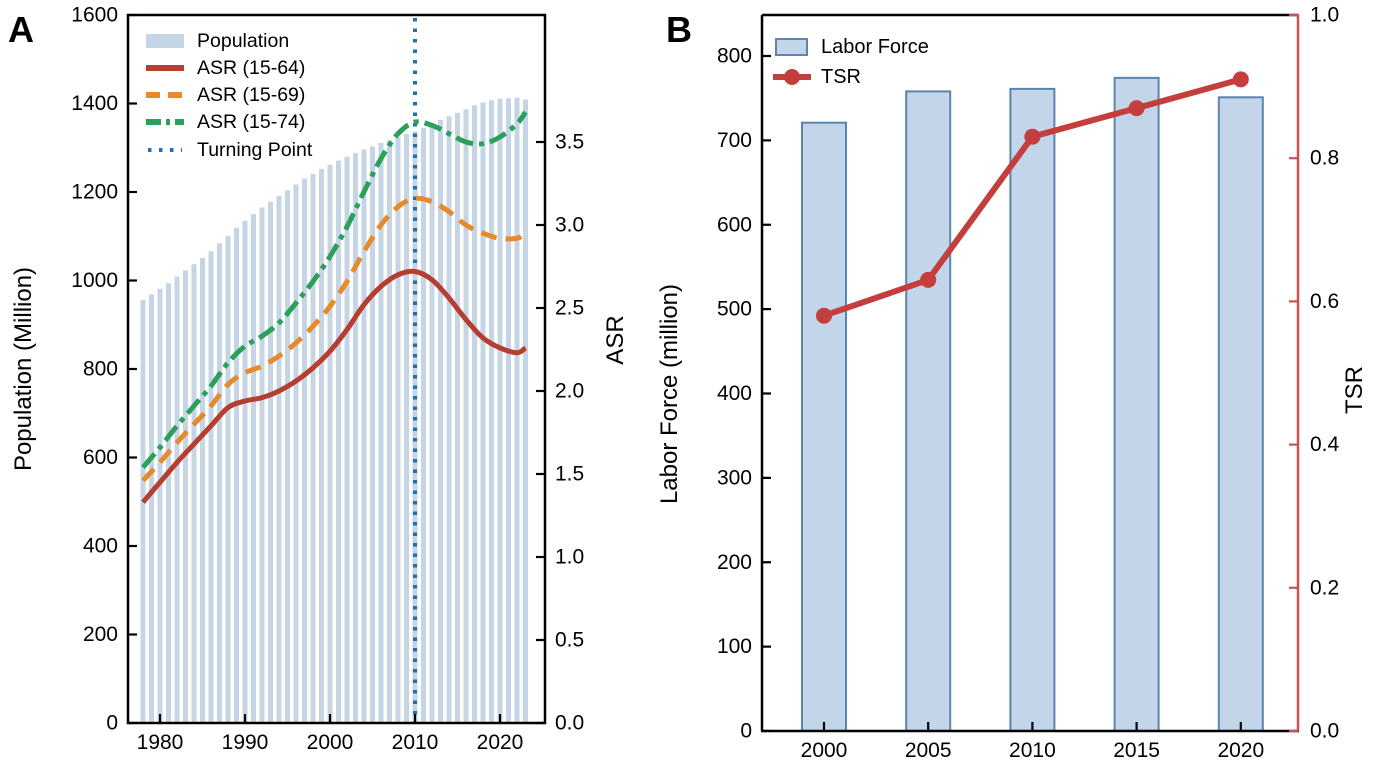 The width and height of the screenshot is (1385, 768). I want to click on y-tick-label-right: 2.5, so click(569, 308).